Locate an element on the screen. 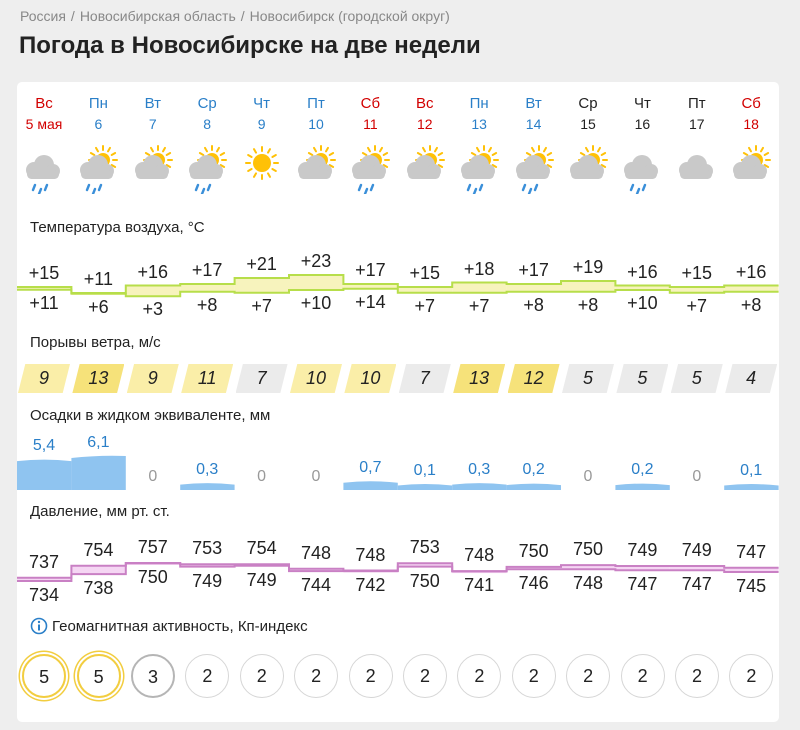 This screenshot has height=730, width=800. day-date: 9 is located at coordinates (261, 124).